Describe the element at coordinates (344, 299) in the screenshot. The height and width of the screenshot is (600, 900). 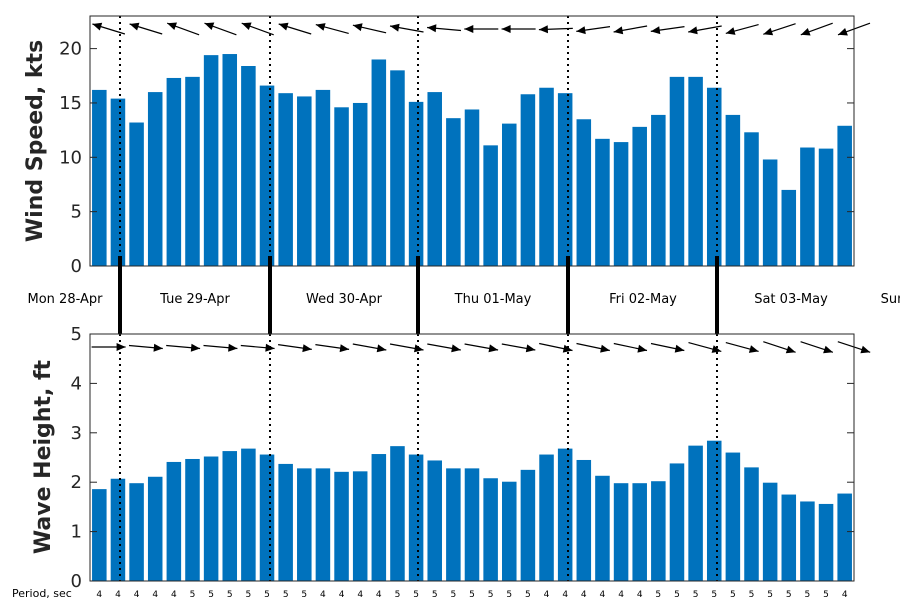
I see `day-label: Wed 30-Apr` at that location.